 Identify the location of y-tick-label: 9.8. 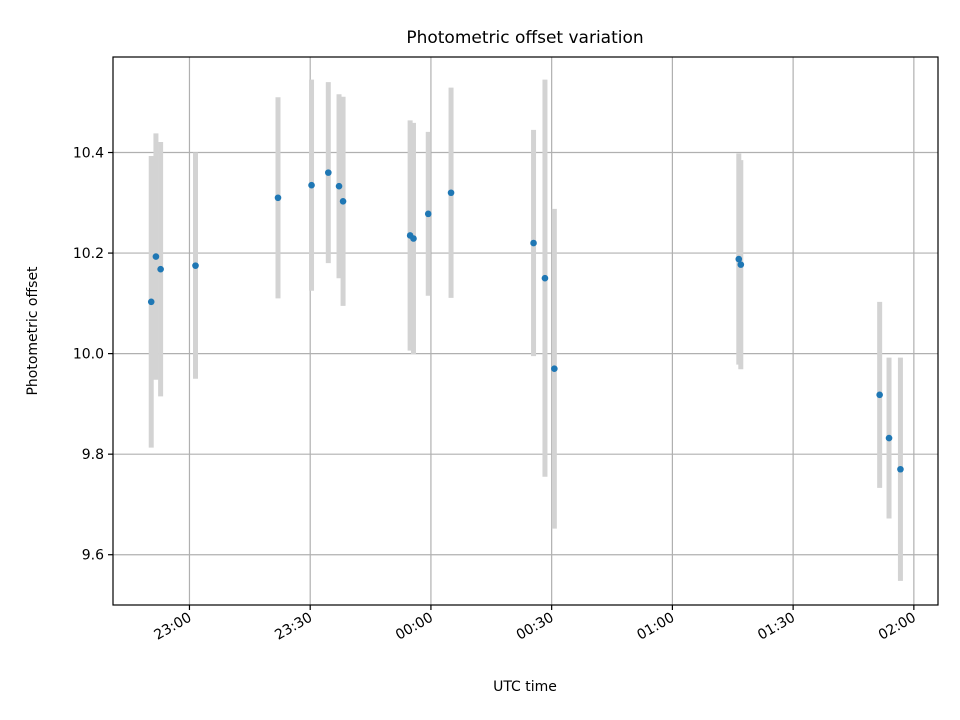
(93, 455).